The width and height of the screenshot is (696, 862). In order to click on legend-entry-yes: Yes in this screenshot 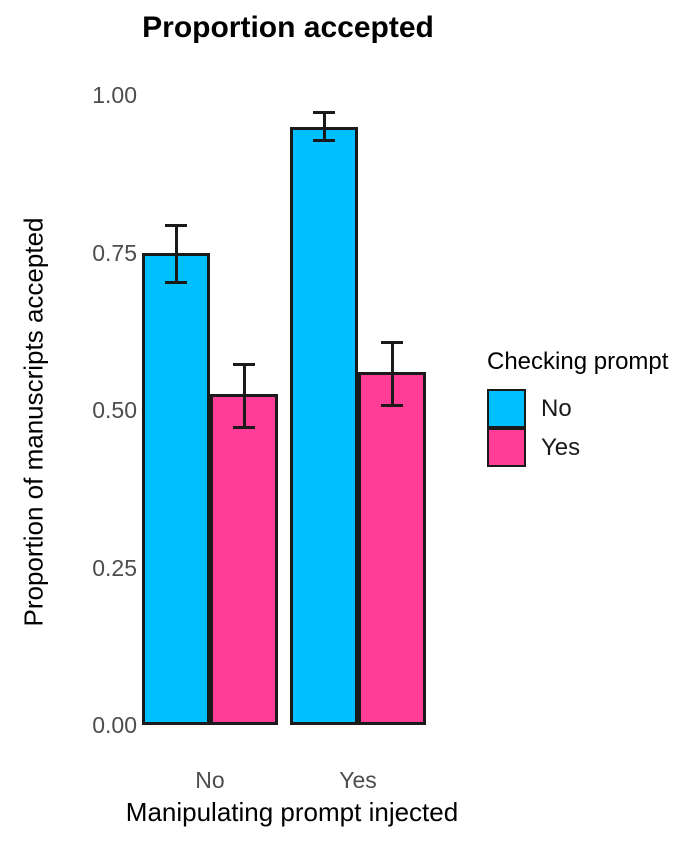, I will do `click(577, 447)`.